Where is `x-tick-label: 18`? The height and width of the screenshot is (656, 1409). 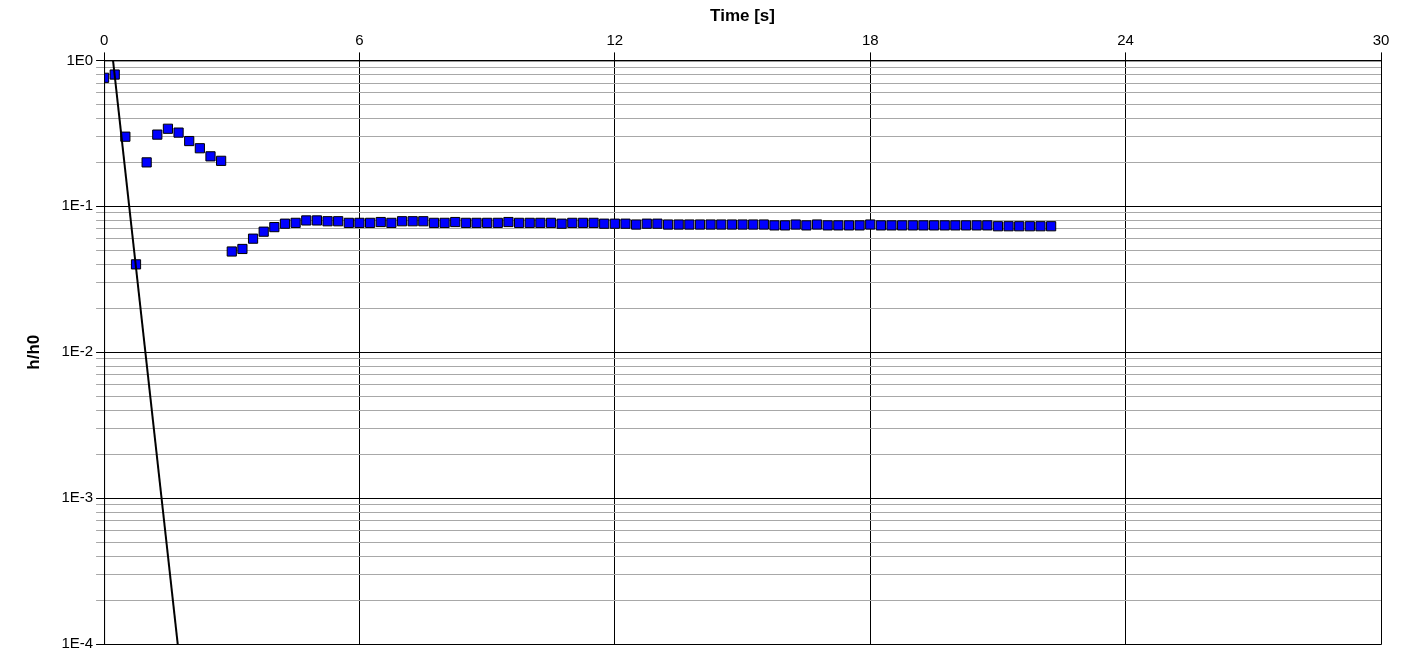
x-tick-label: 18 is located at coordinates (870, 39).